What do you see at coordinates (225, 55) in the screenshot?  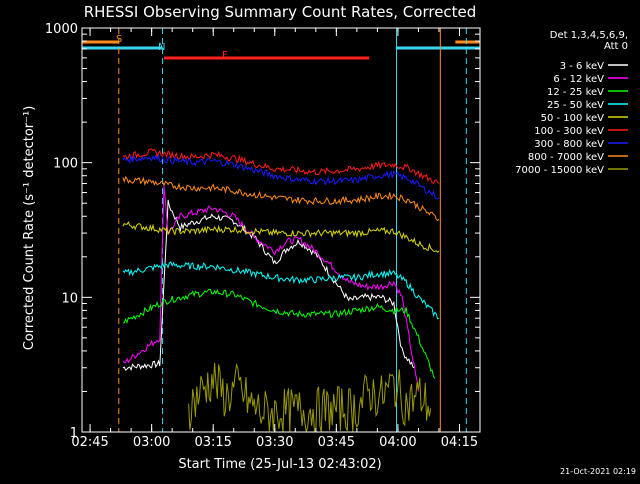 I see `flag-f-label: F` at bounding box center [225, 55].